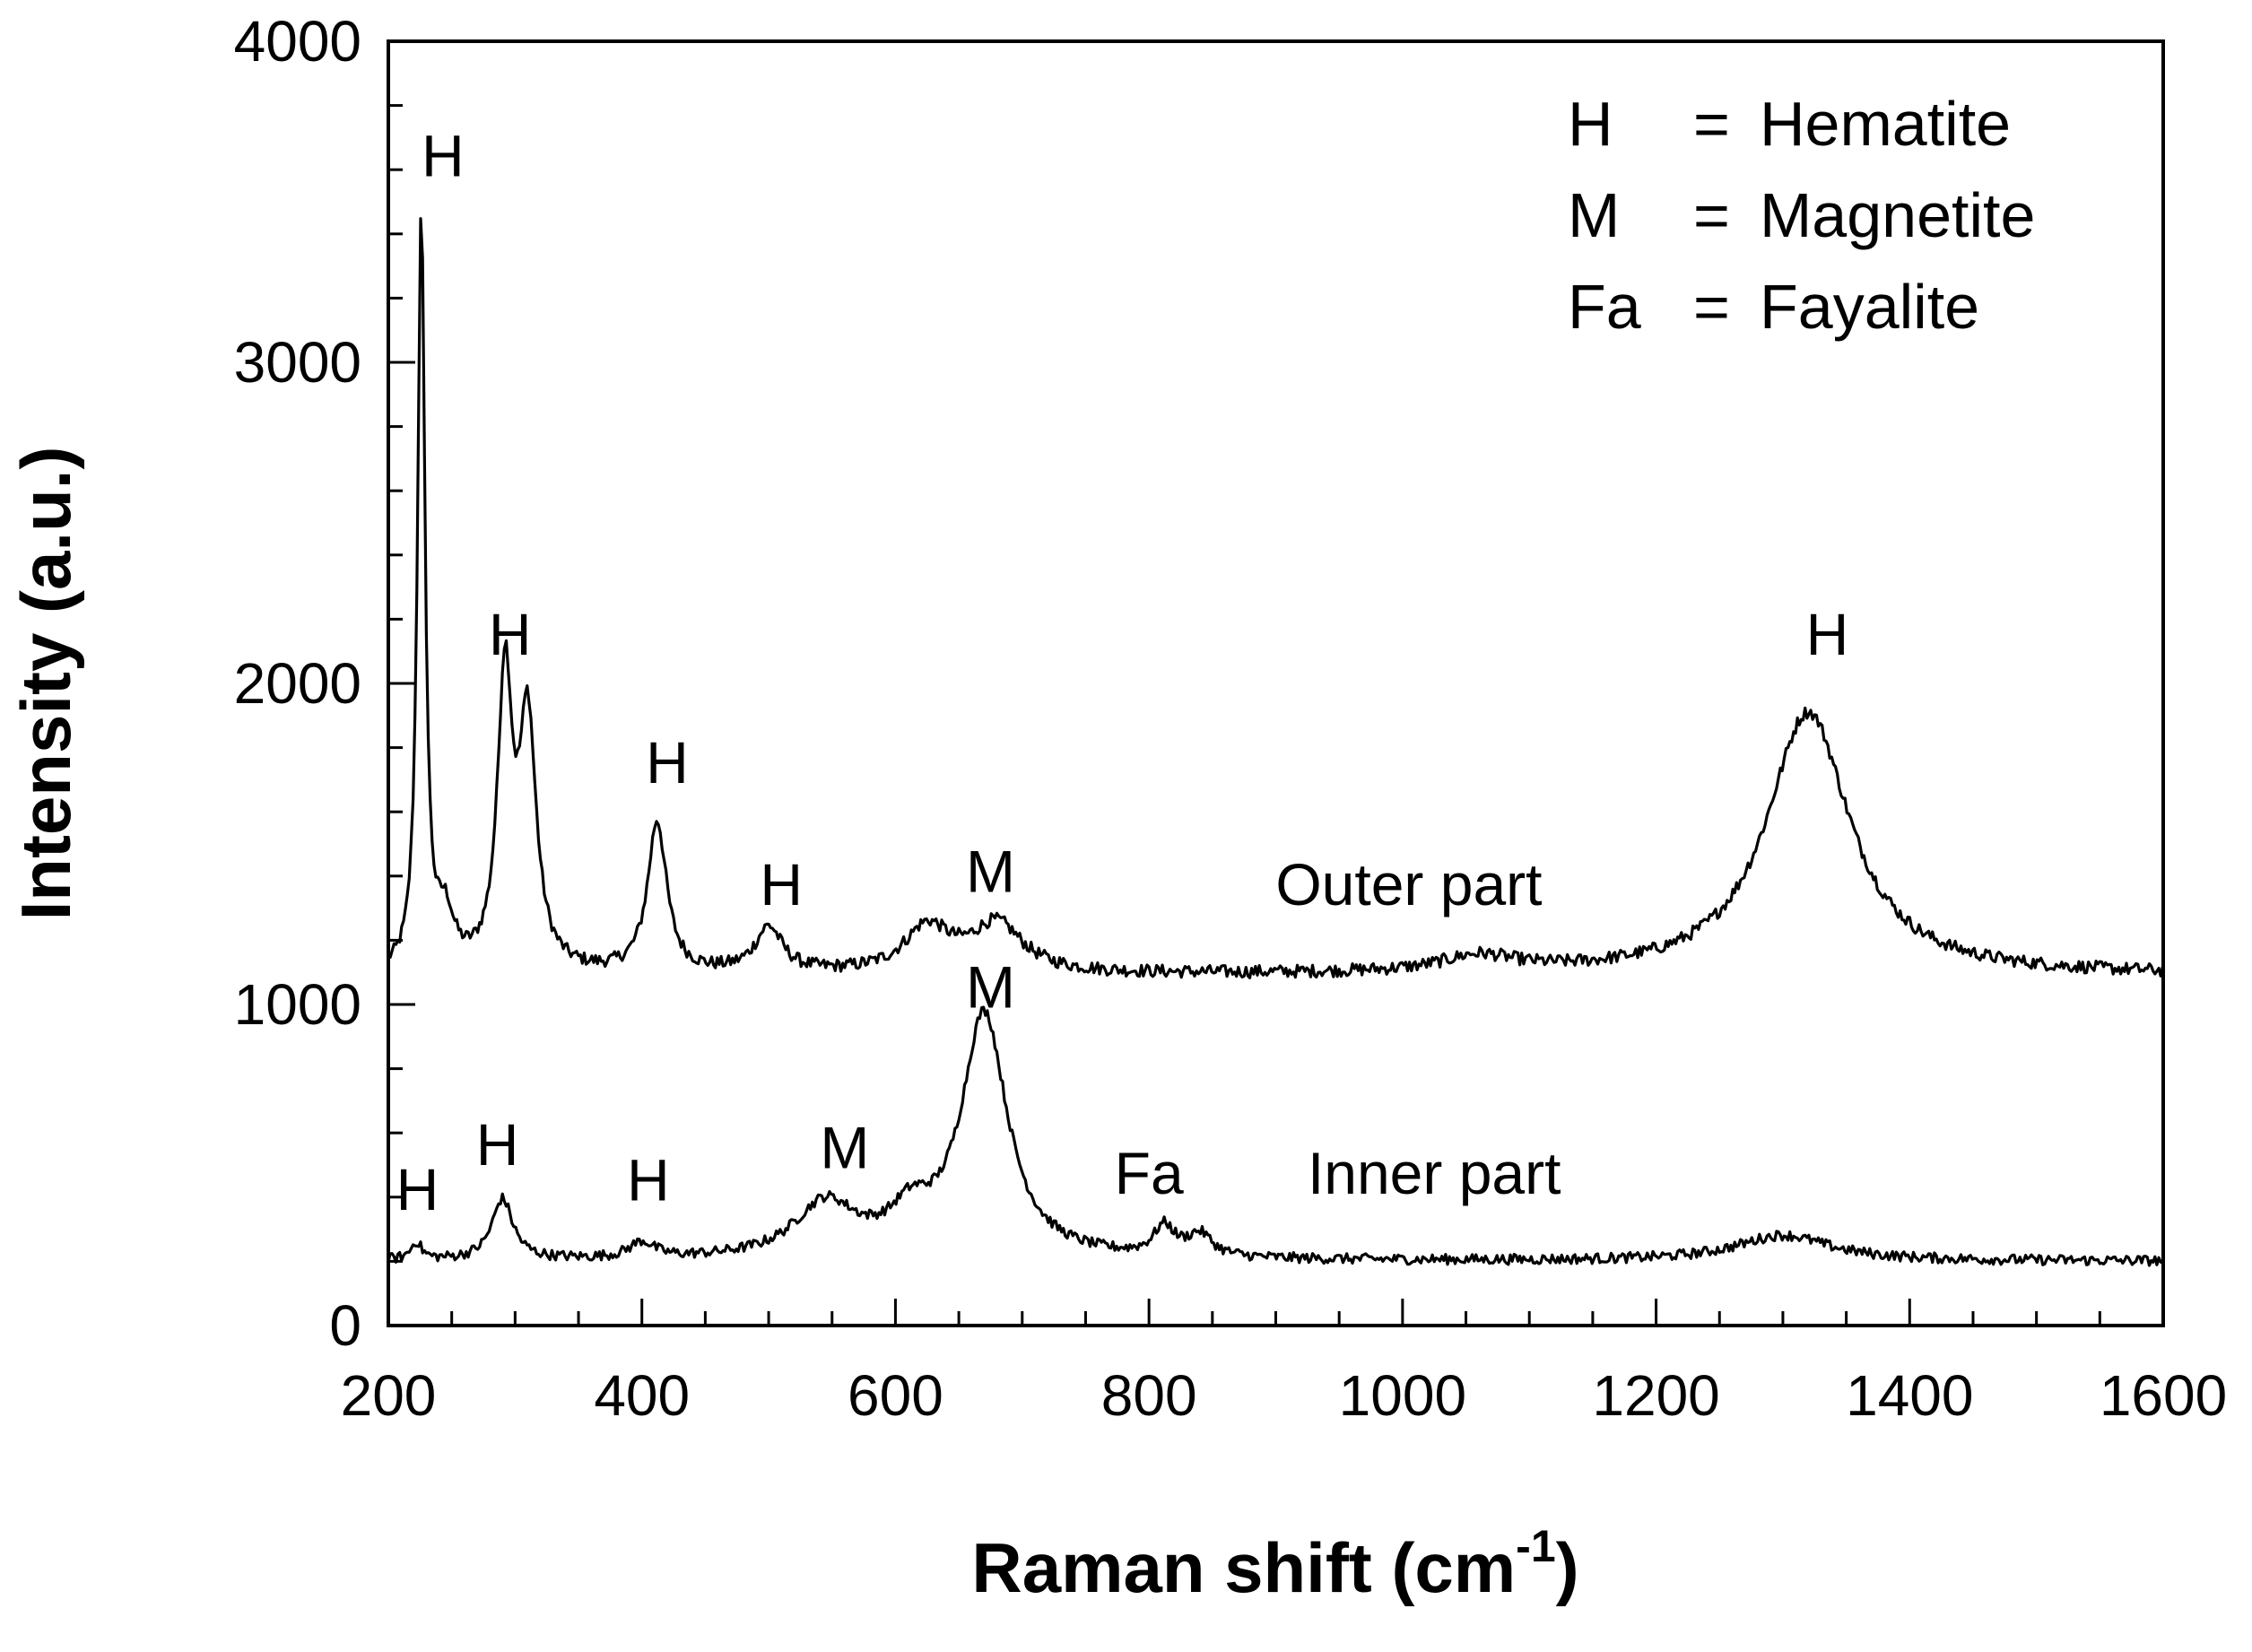 Image resolution: width=2252 pixels, height=1652 pixels. What do you see at coordinates (1909, 1395) in the screenshot?
I see `x-tick-label: 1400` at bounding box center [1909, 1395].